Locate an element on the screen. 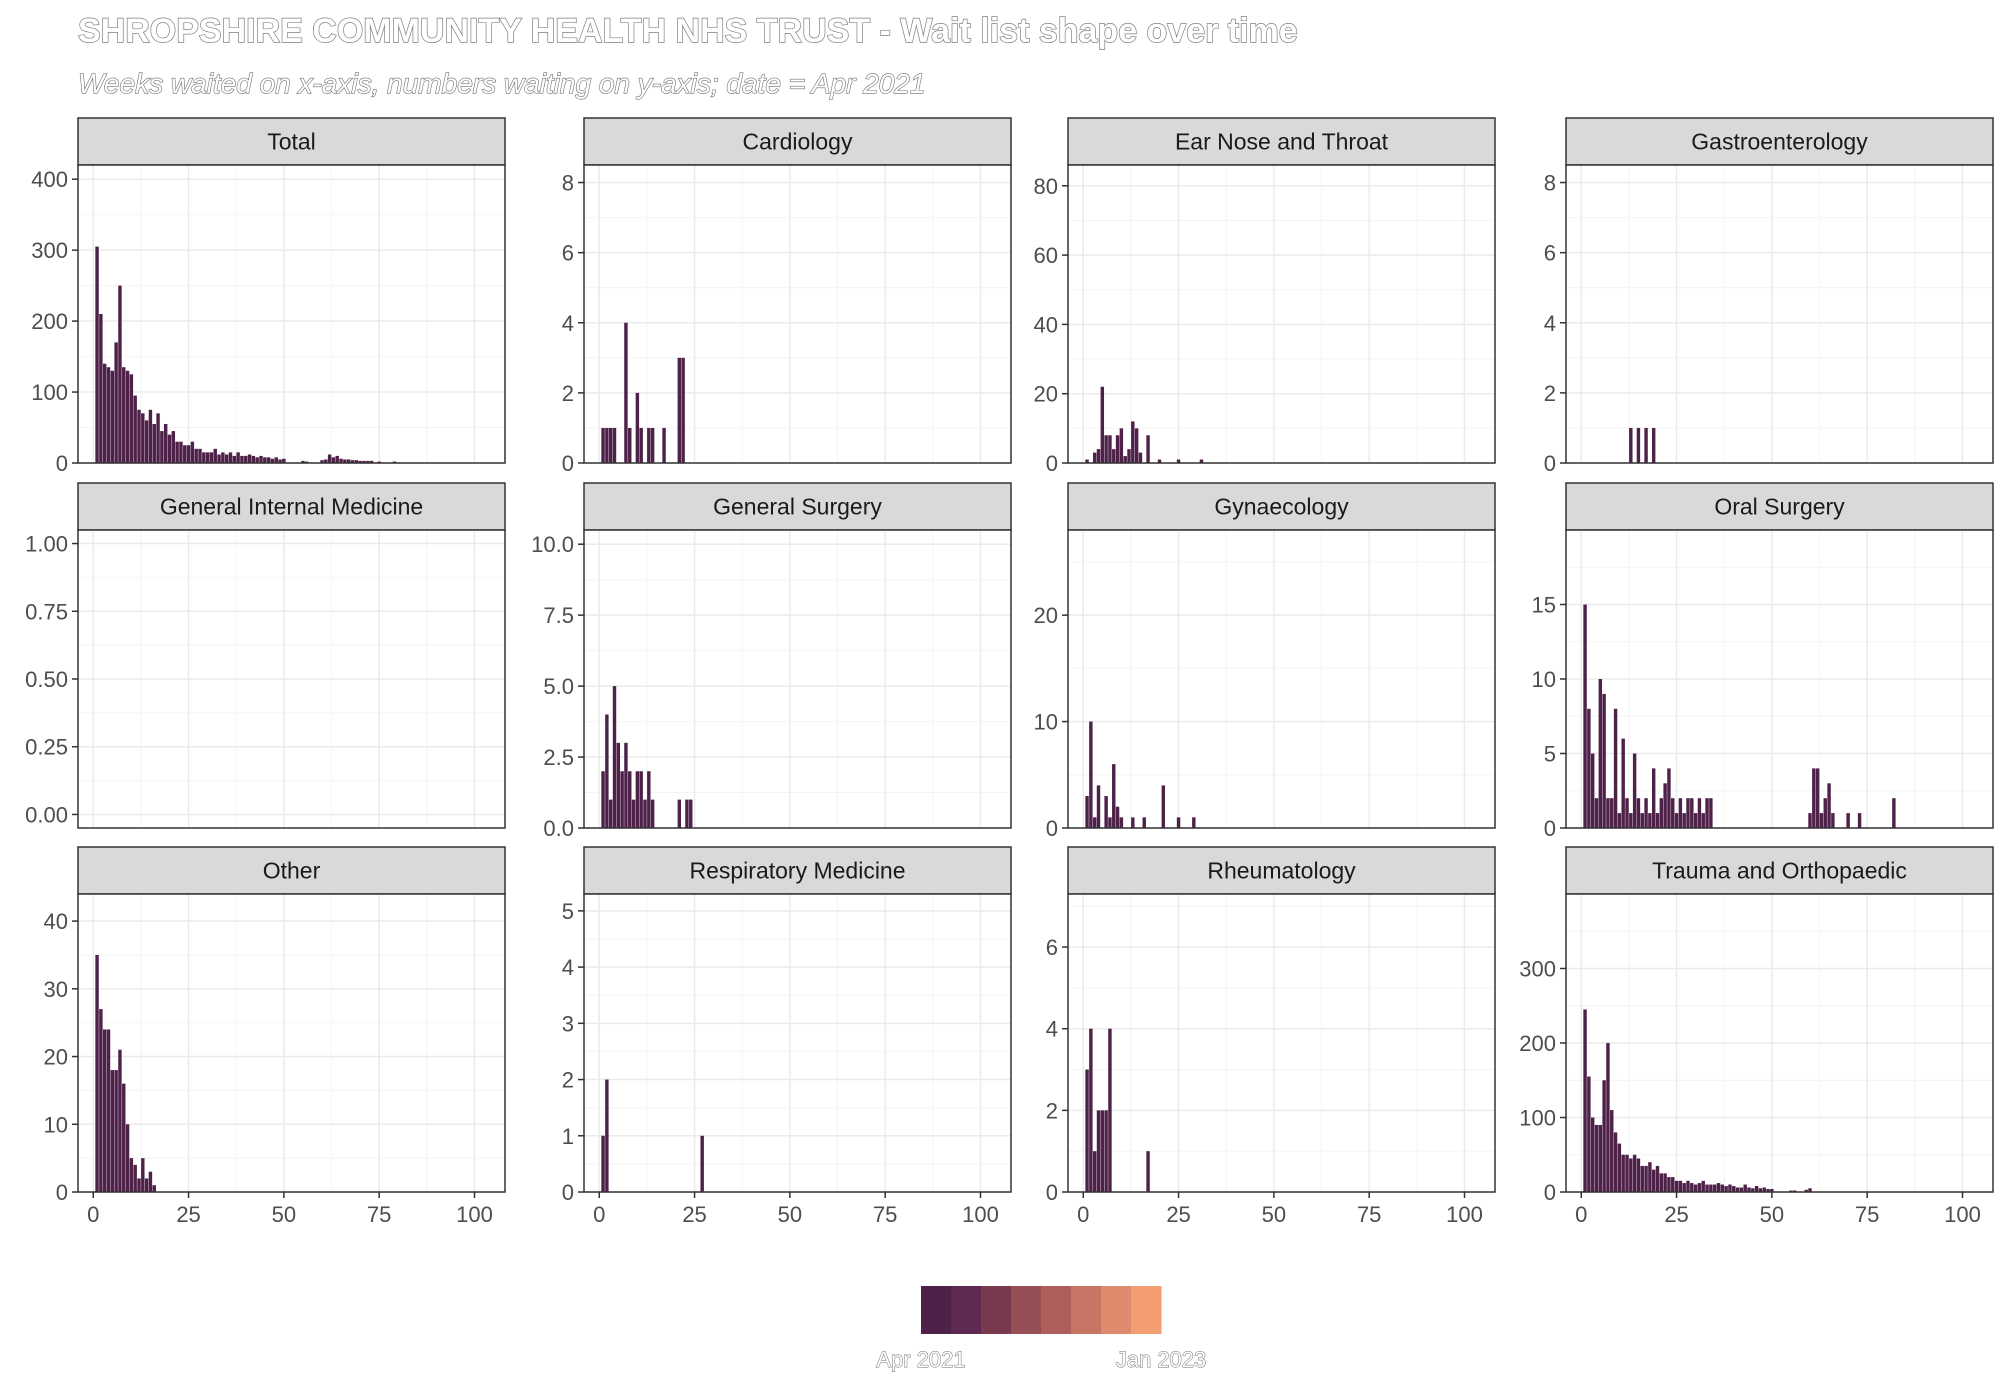 The height and width of the screenshot is (1400, 2000). facet-title: Oral Surgery is located at coordinates (1779, 507).